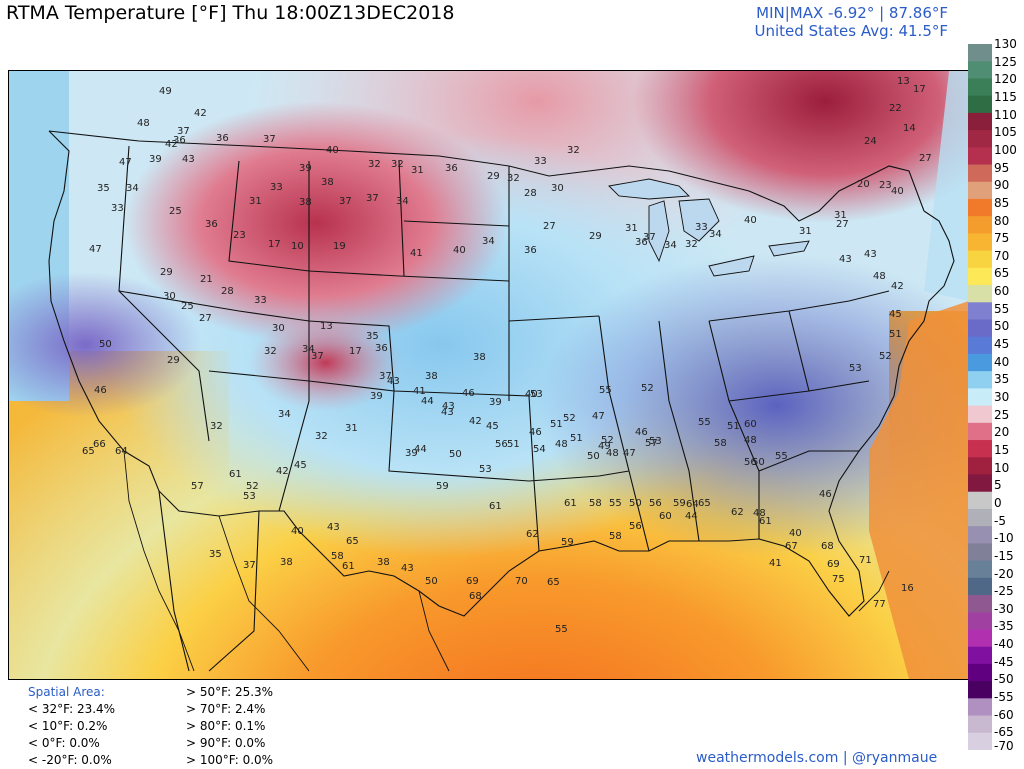 This screenshot has width=1024, height=769. What do you see at coordinates (998, 485) in the screenshot?
I see `colorbar-label: 5` at bounding box center [998, 485].